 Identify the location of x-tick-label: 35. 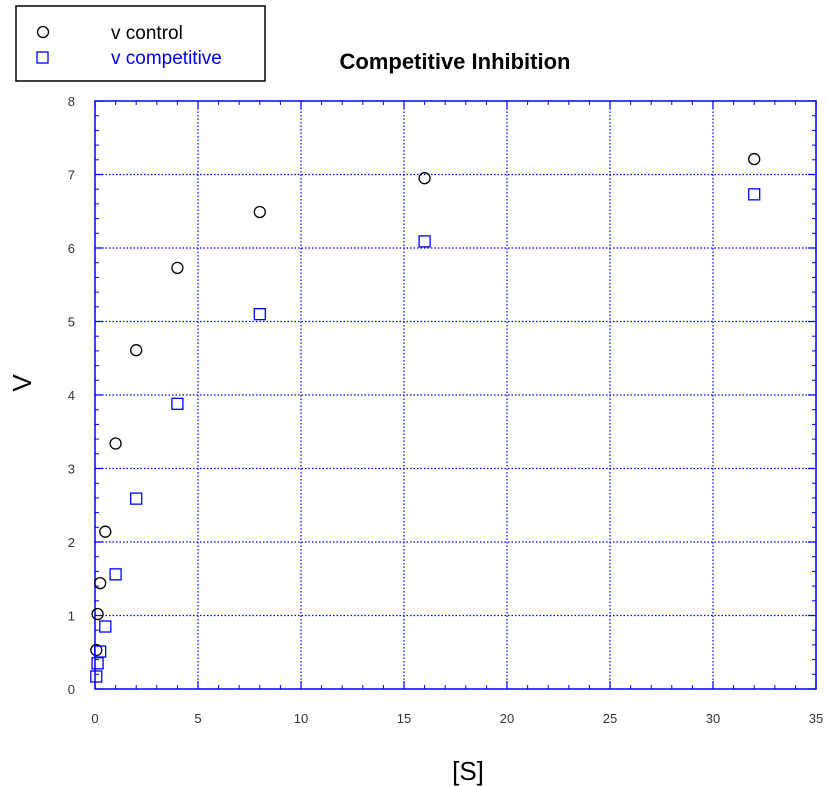
(816, 718).